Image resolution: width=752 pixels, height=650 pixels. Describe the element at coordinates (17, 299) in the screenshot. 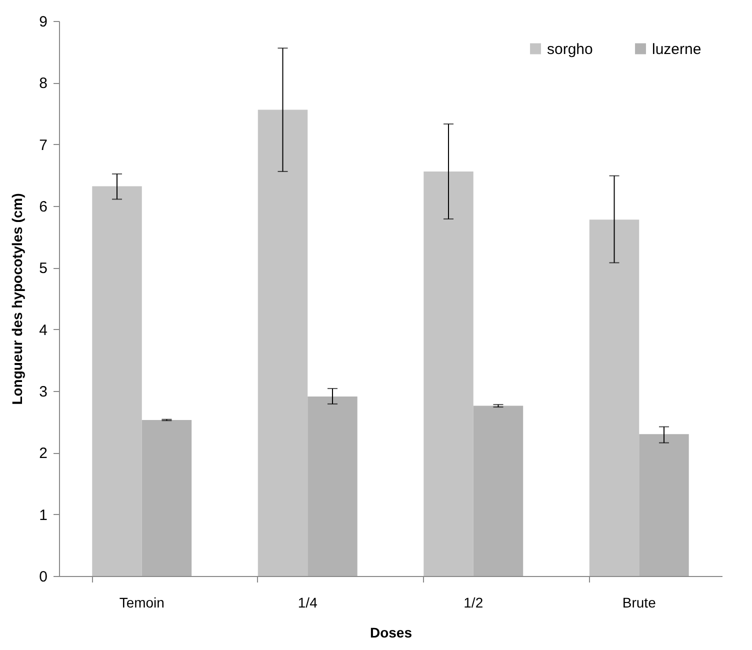

I see `y-axis-title: Longueur des hypocotyles (cm)` at that location.